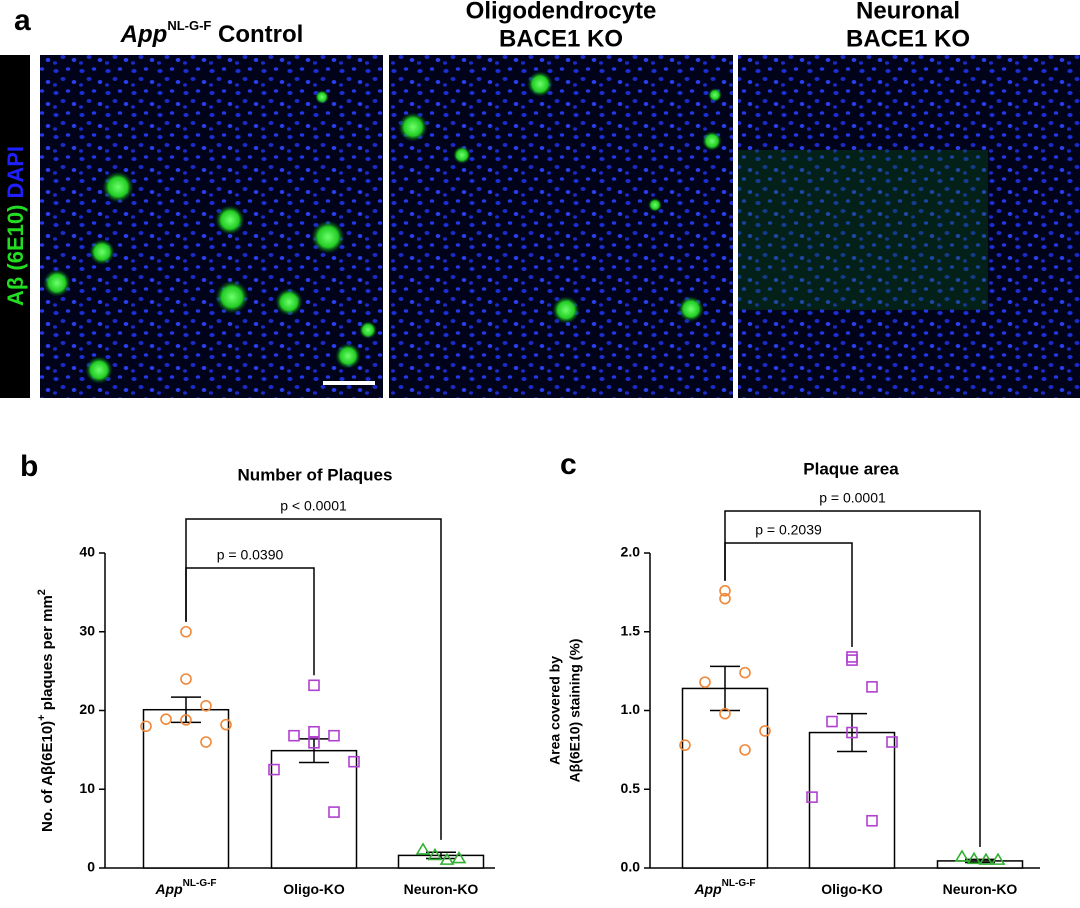 This screenshot has width=1080, height=908. What do you see at coordinates (313, 506) in the screenshot?
I see `p-value-label: p < 0.0001` at bounding box center [313, 506].